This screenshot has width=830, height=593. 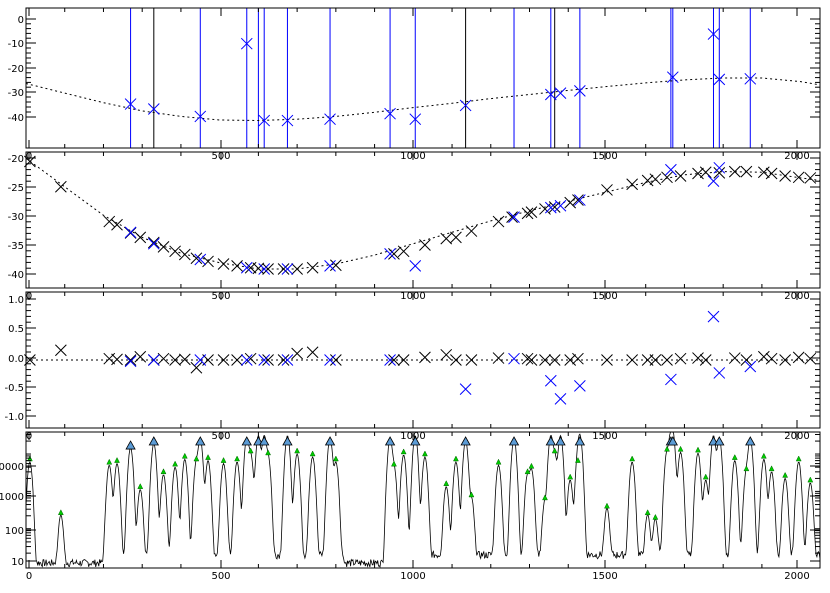 I want to click on y-tick-label: 1.0, so click(x=16, y=300).